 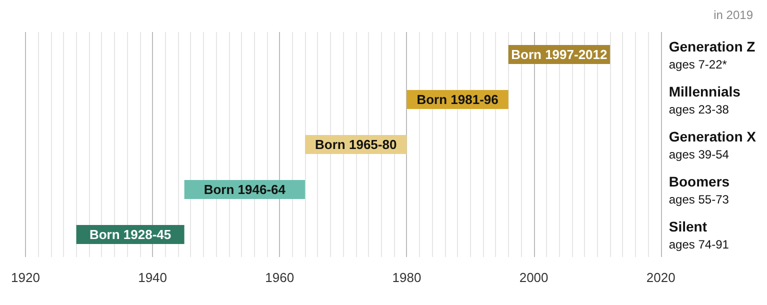 I want to click on data-label: Born 1946-64, so click(x=245, y=189).